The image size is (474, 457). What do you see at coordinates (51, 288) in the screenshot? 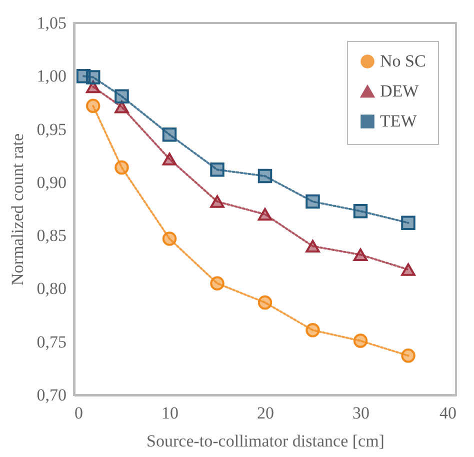
I see `y-tick-label: 0,80` at bounding box center [51, 288].